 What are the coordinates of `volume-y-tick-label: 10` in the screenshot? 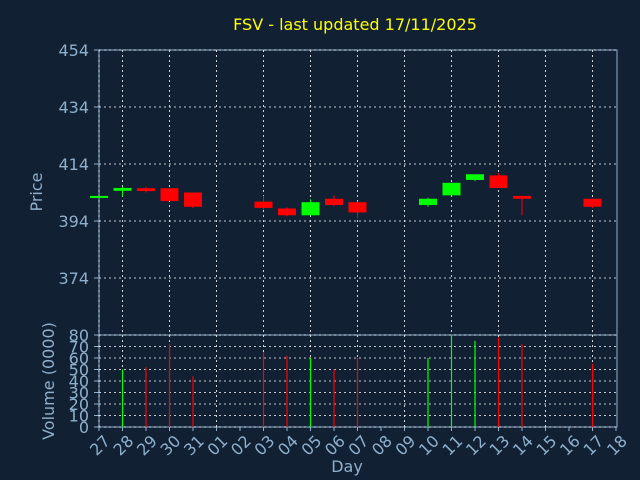 It's located at (79, 416).